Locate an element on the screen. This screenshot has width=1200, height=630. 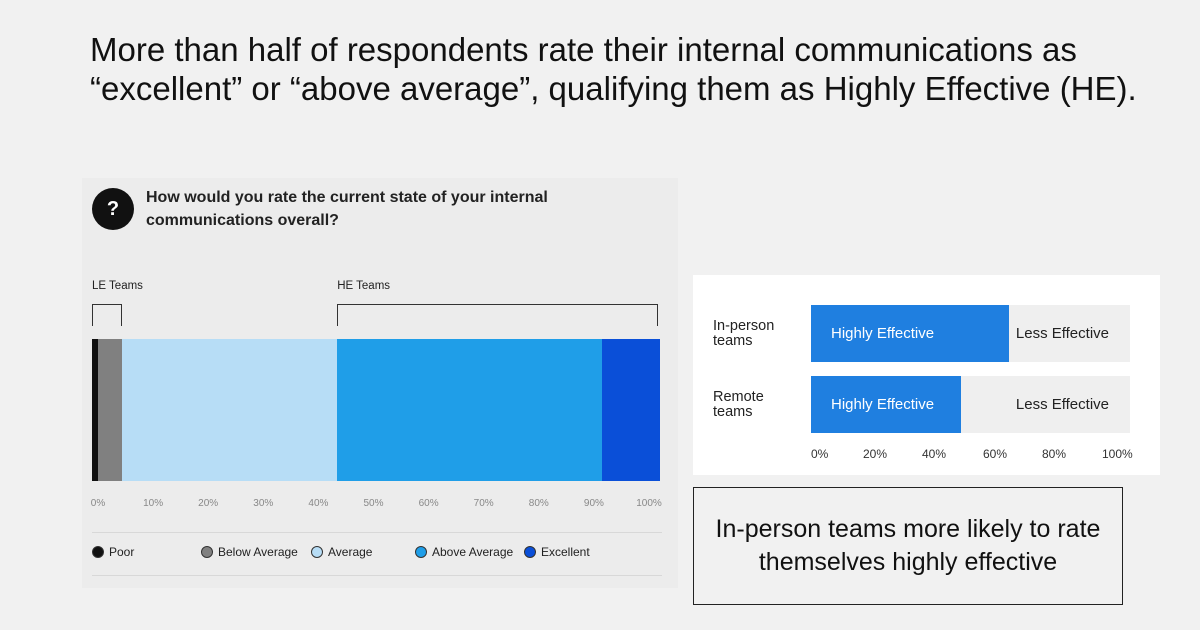
x-tick-label: 70% is located at coordinates (483, 503).